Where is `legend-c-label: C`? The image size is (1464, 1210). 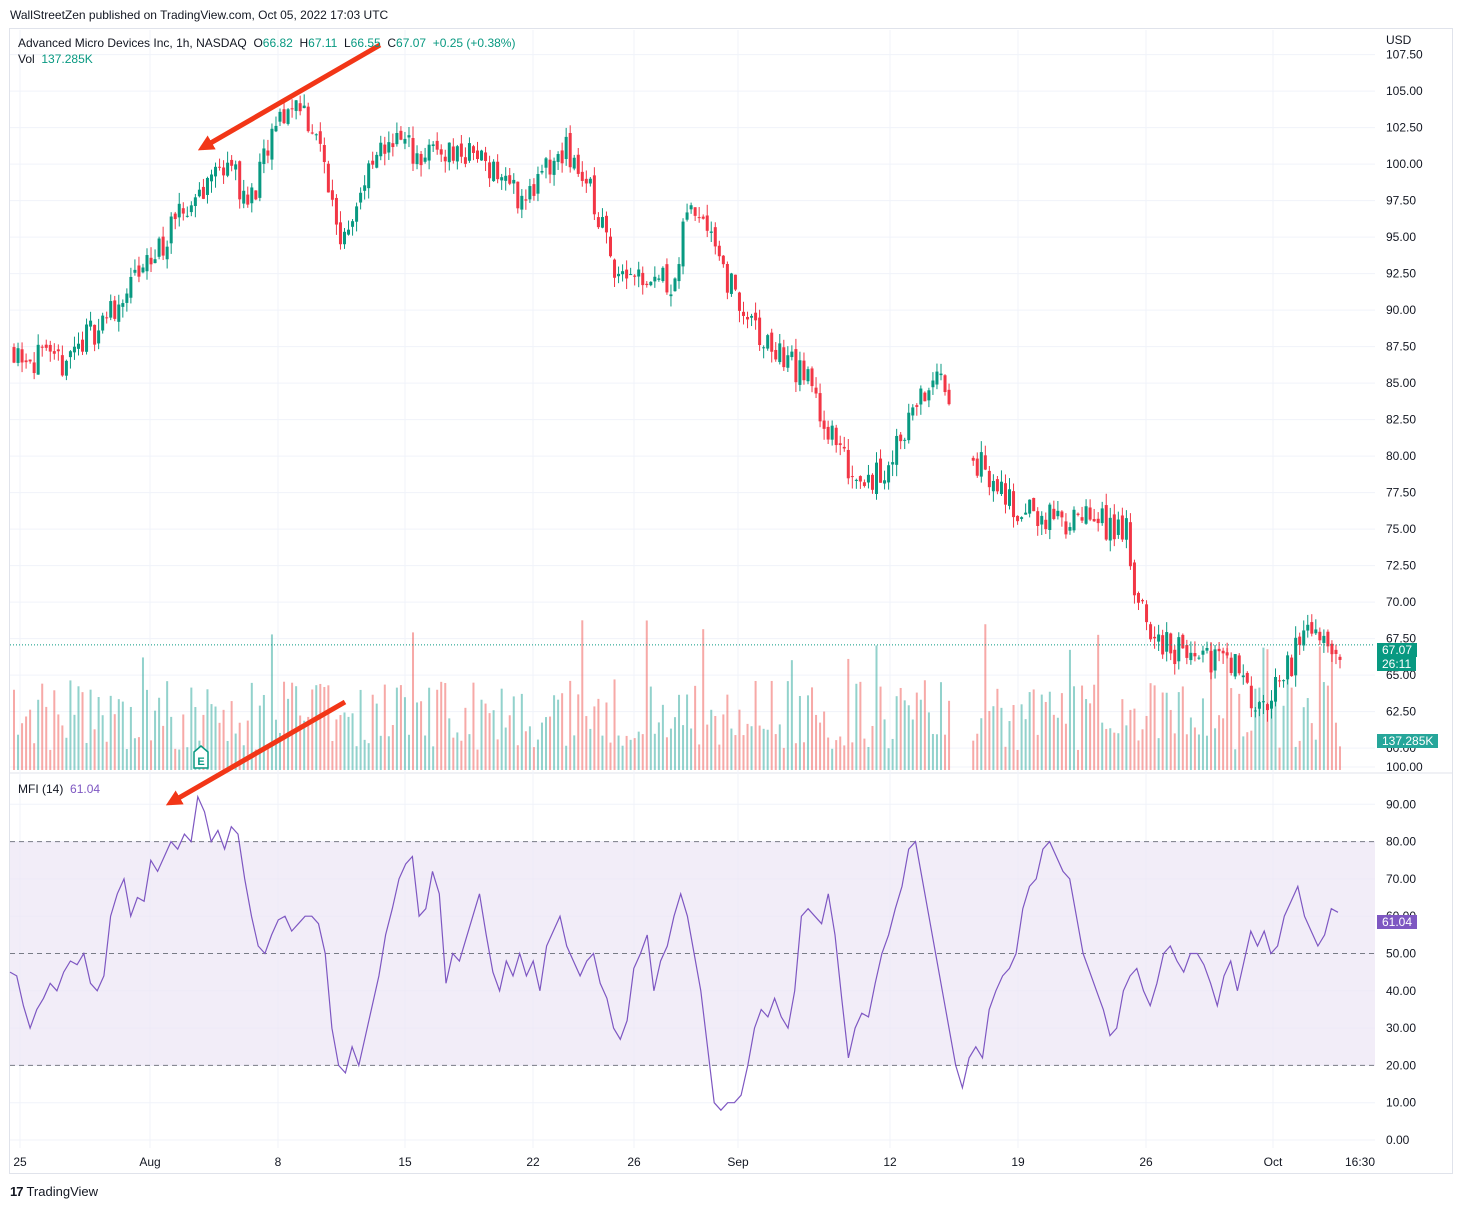
legend-c-label: C is located at coordinates (392, 43).